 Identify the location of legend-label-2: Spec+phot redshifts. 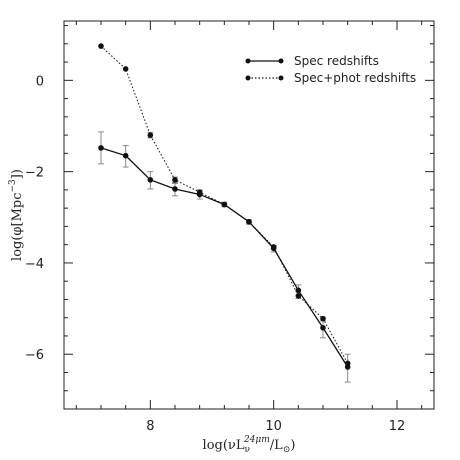
(355, 78).